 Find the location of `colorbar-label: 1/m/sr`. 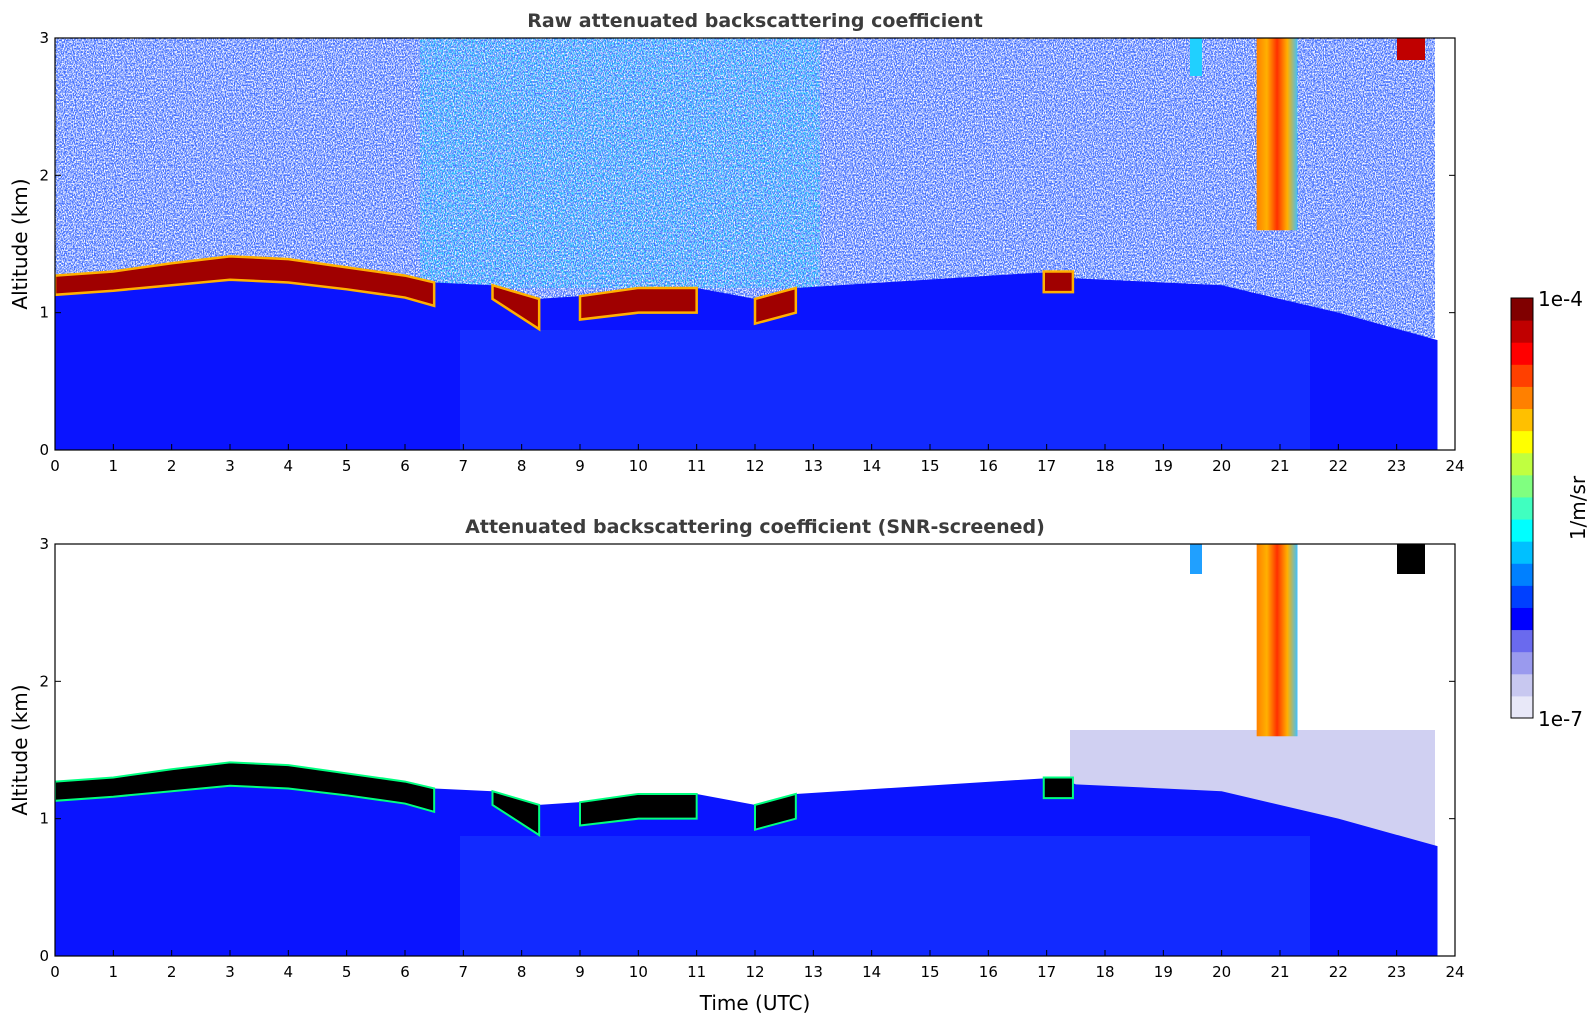

colorbar-label: 1/m/sr is located at coordinates (1578, 507).